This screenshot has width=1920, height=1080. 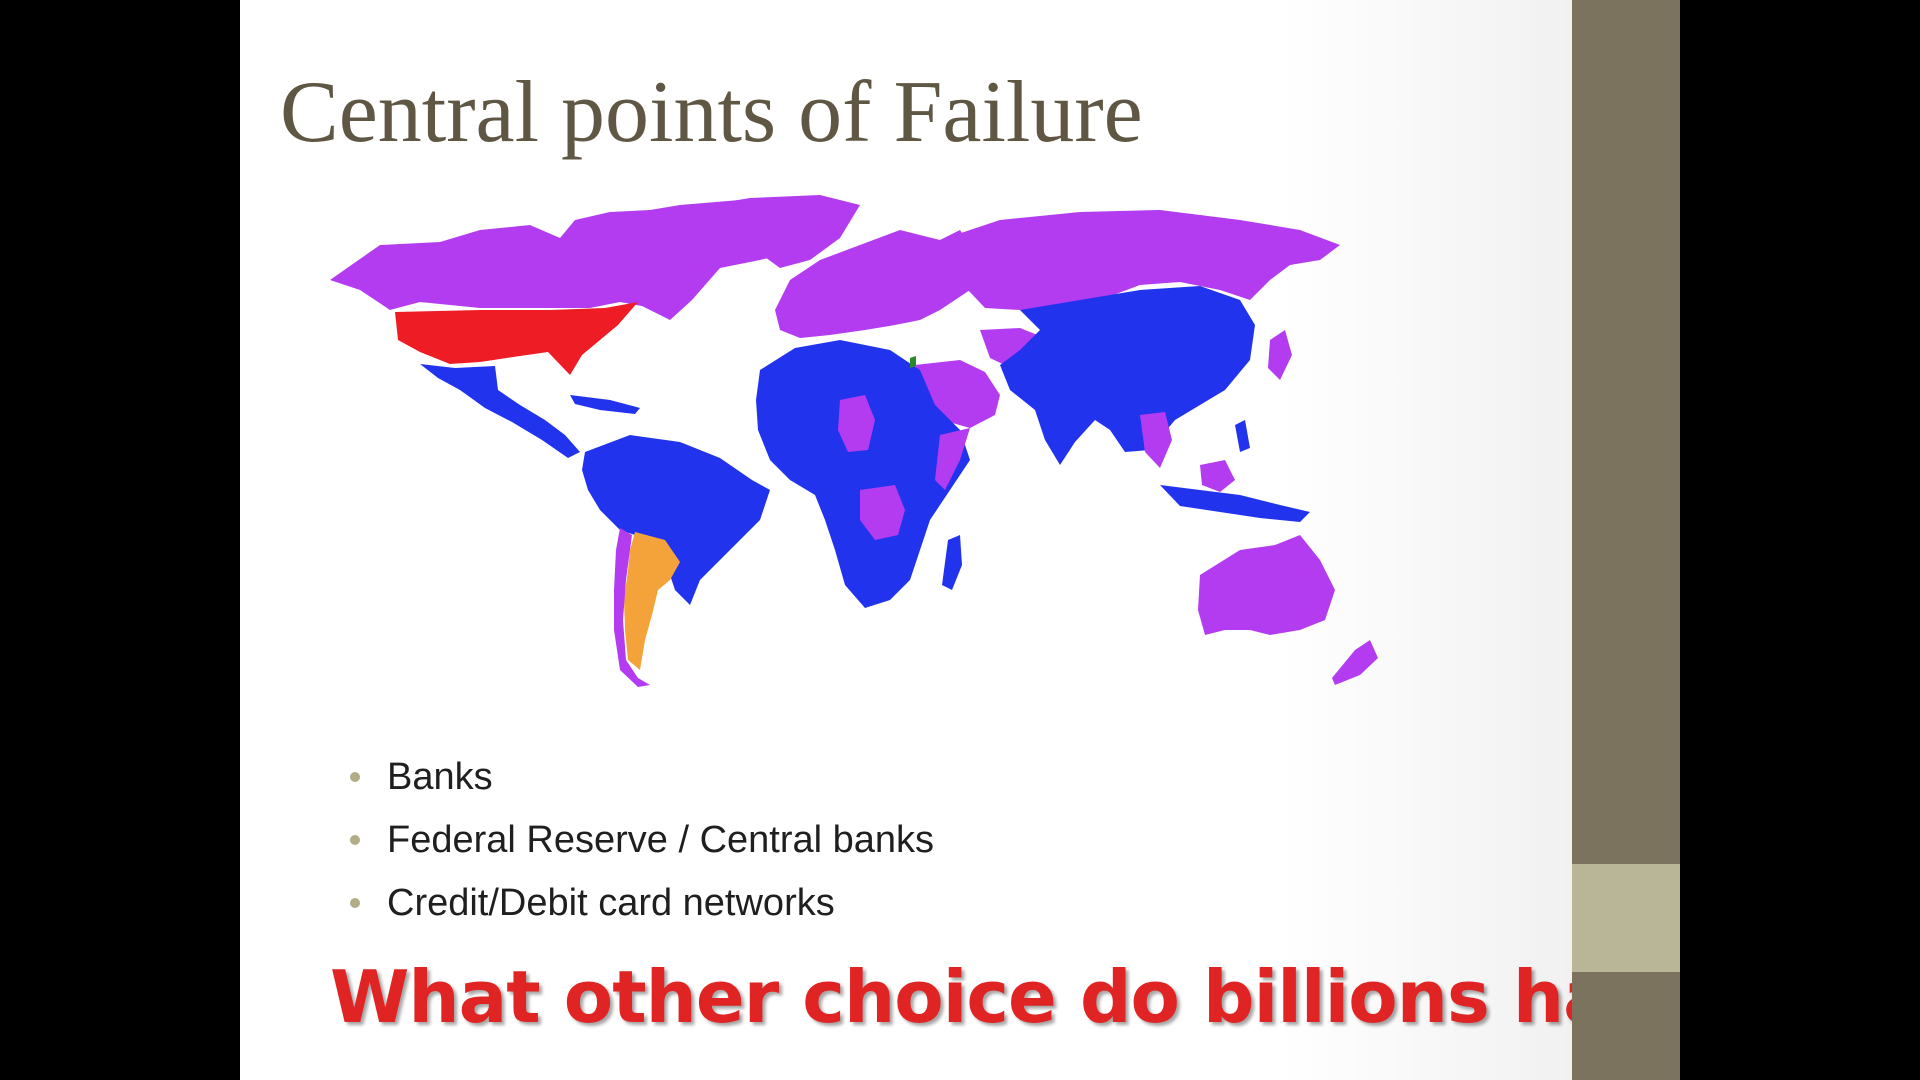 I want to click on map-region-greenland, so click(x=775, y=231).